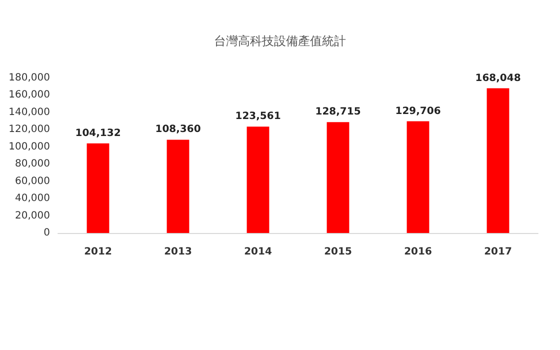 The width and height of the screenshot is (560, 350). I want to click on y-tick-label: 160,000, so click(29, 95).